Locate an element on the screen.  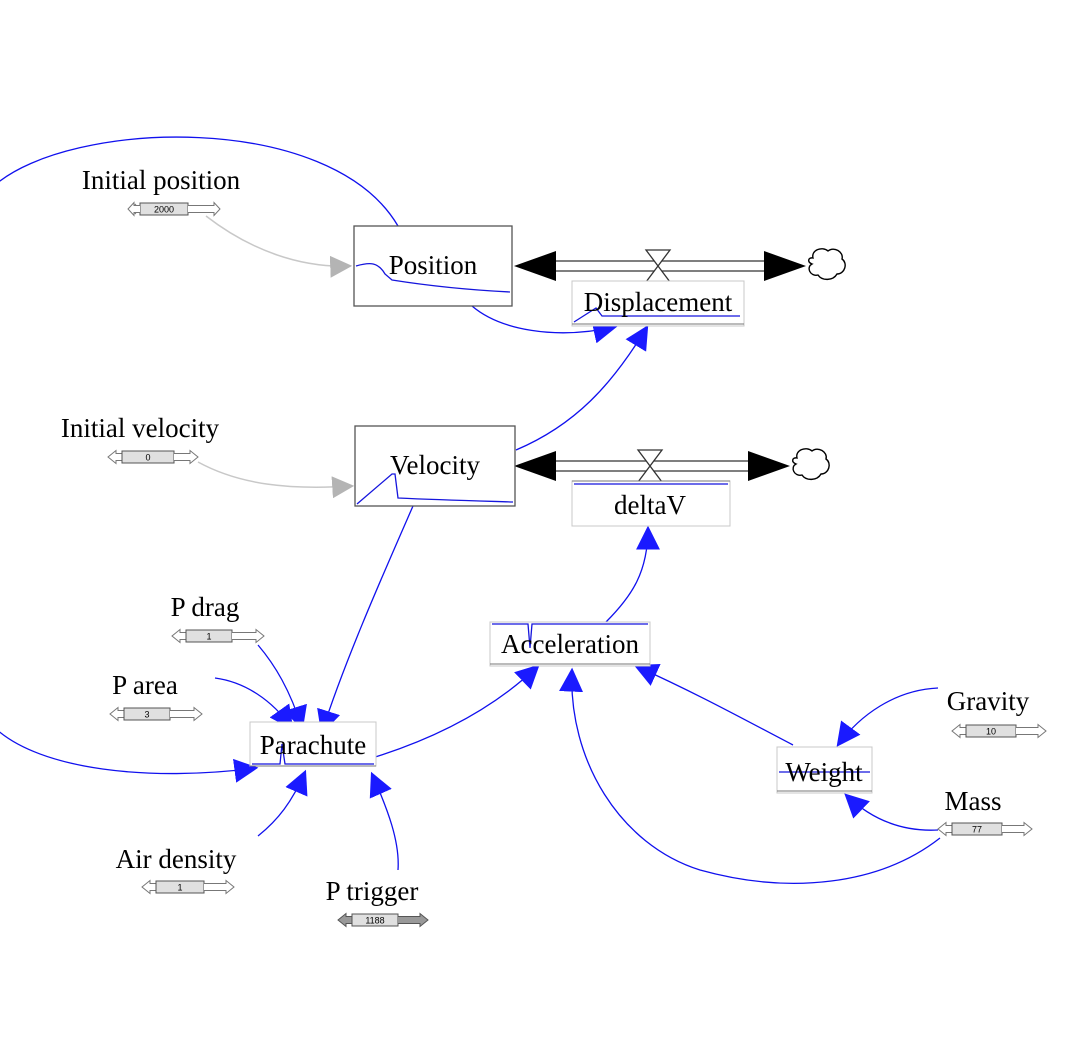
flow-label: deltaV is located at coordinates (650, 505).